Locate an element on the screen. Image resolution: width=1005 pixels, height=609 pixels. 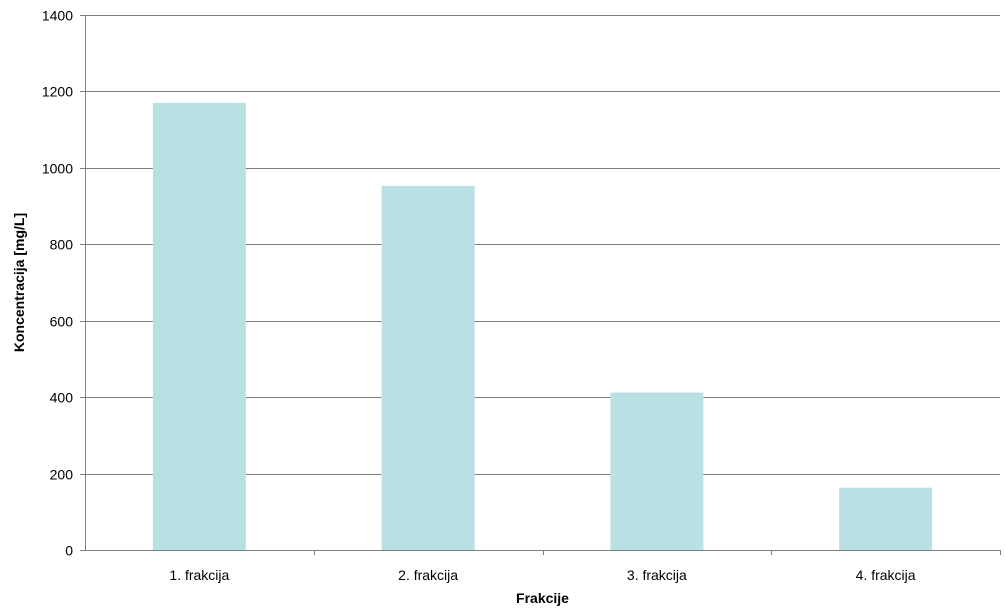
y-tick-labels: 0 200 400 600 800 1000 1200 1400 is located at coordinates (57, 283).